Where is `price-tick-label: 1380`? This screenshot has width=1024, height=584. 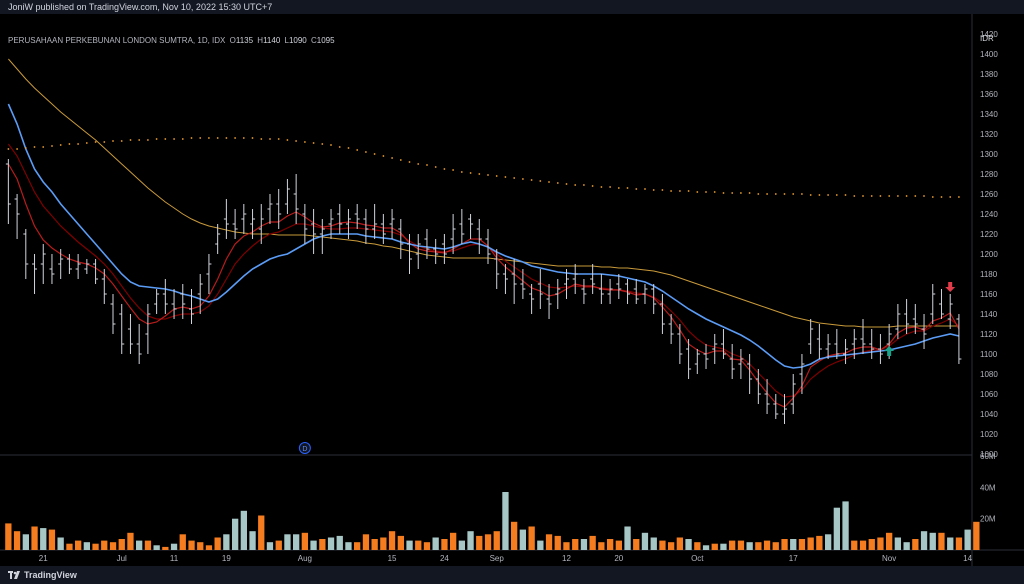
price-tick-label: 1380 is located at coordinates (989, 74).